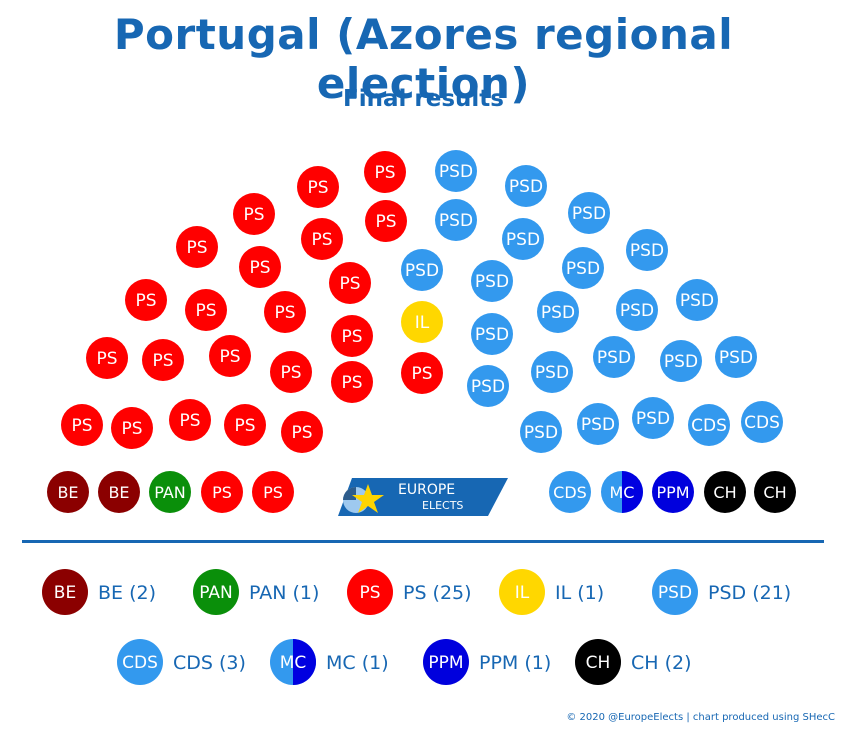  I want to click on seat-ppm: PPM, so click(673, 492).